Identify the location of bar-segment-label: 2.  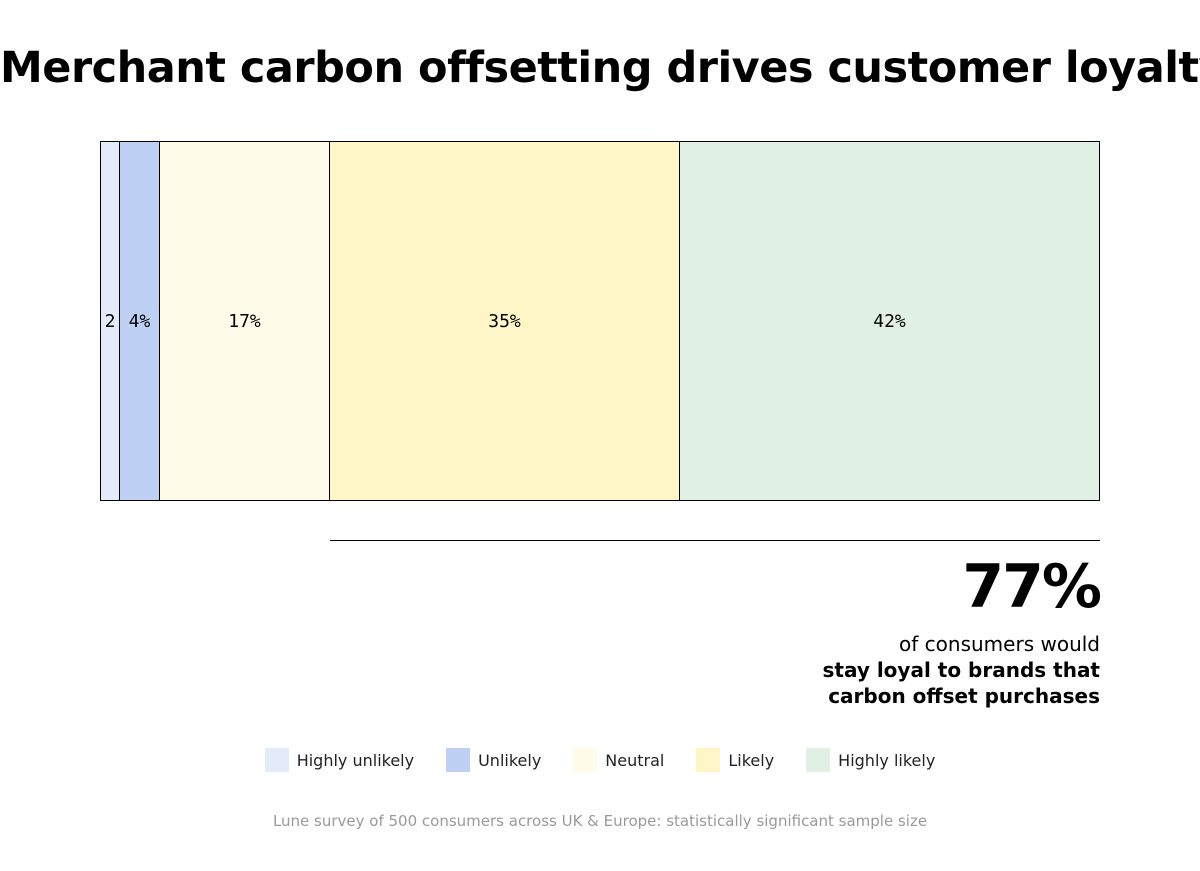
(110, 321).